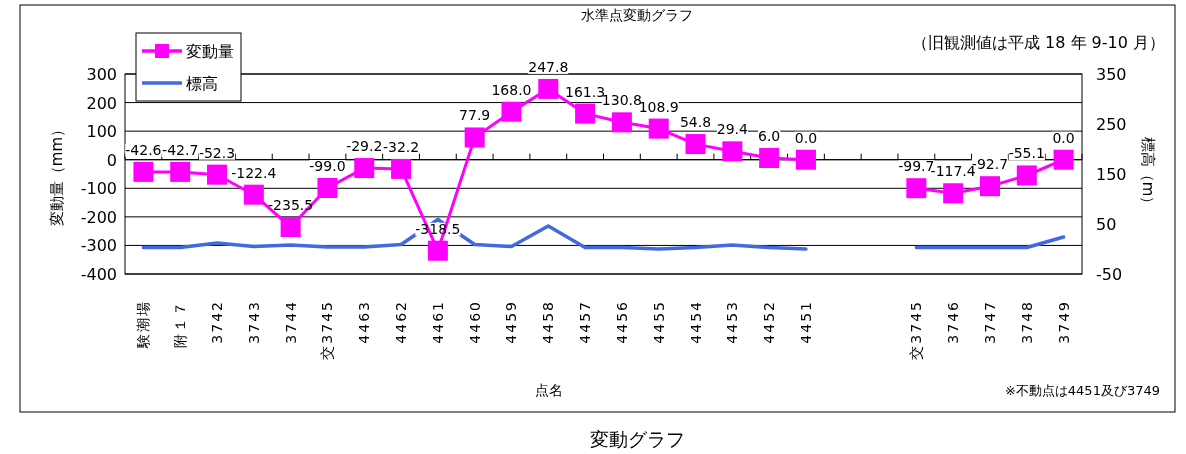  What do you see at coordinates (98, 246) in the screenshot?
I see `y-tick-label: -300` at bounding box center [98, 246].